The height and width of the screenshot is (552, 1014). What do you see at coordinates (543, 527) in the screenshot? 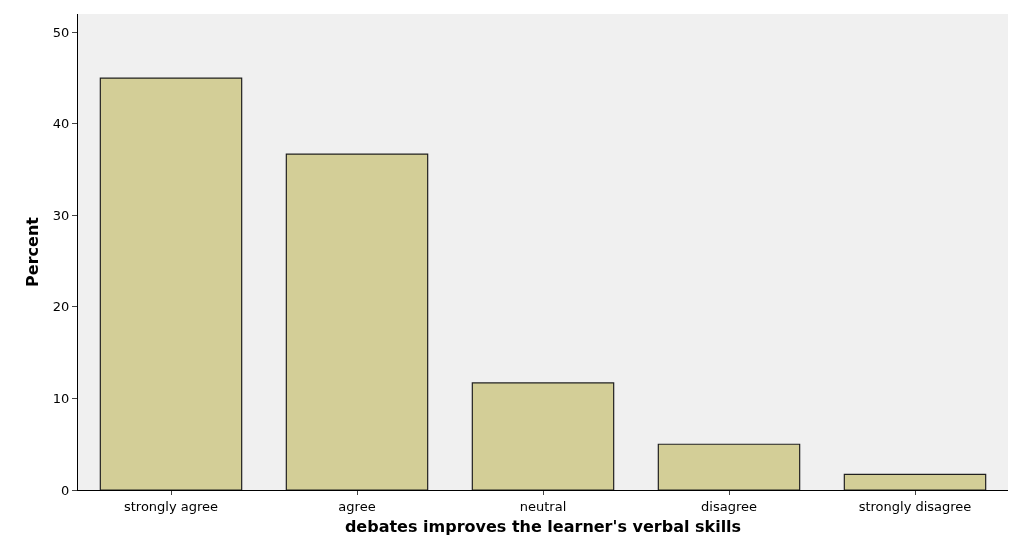
I see `x-axis-title: debates improves the learner's verbal skills` at bounding box center [543, 527].